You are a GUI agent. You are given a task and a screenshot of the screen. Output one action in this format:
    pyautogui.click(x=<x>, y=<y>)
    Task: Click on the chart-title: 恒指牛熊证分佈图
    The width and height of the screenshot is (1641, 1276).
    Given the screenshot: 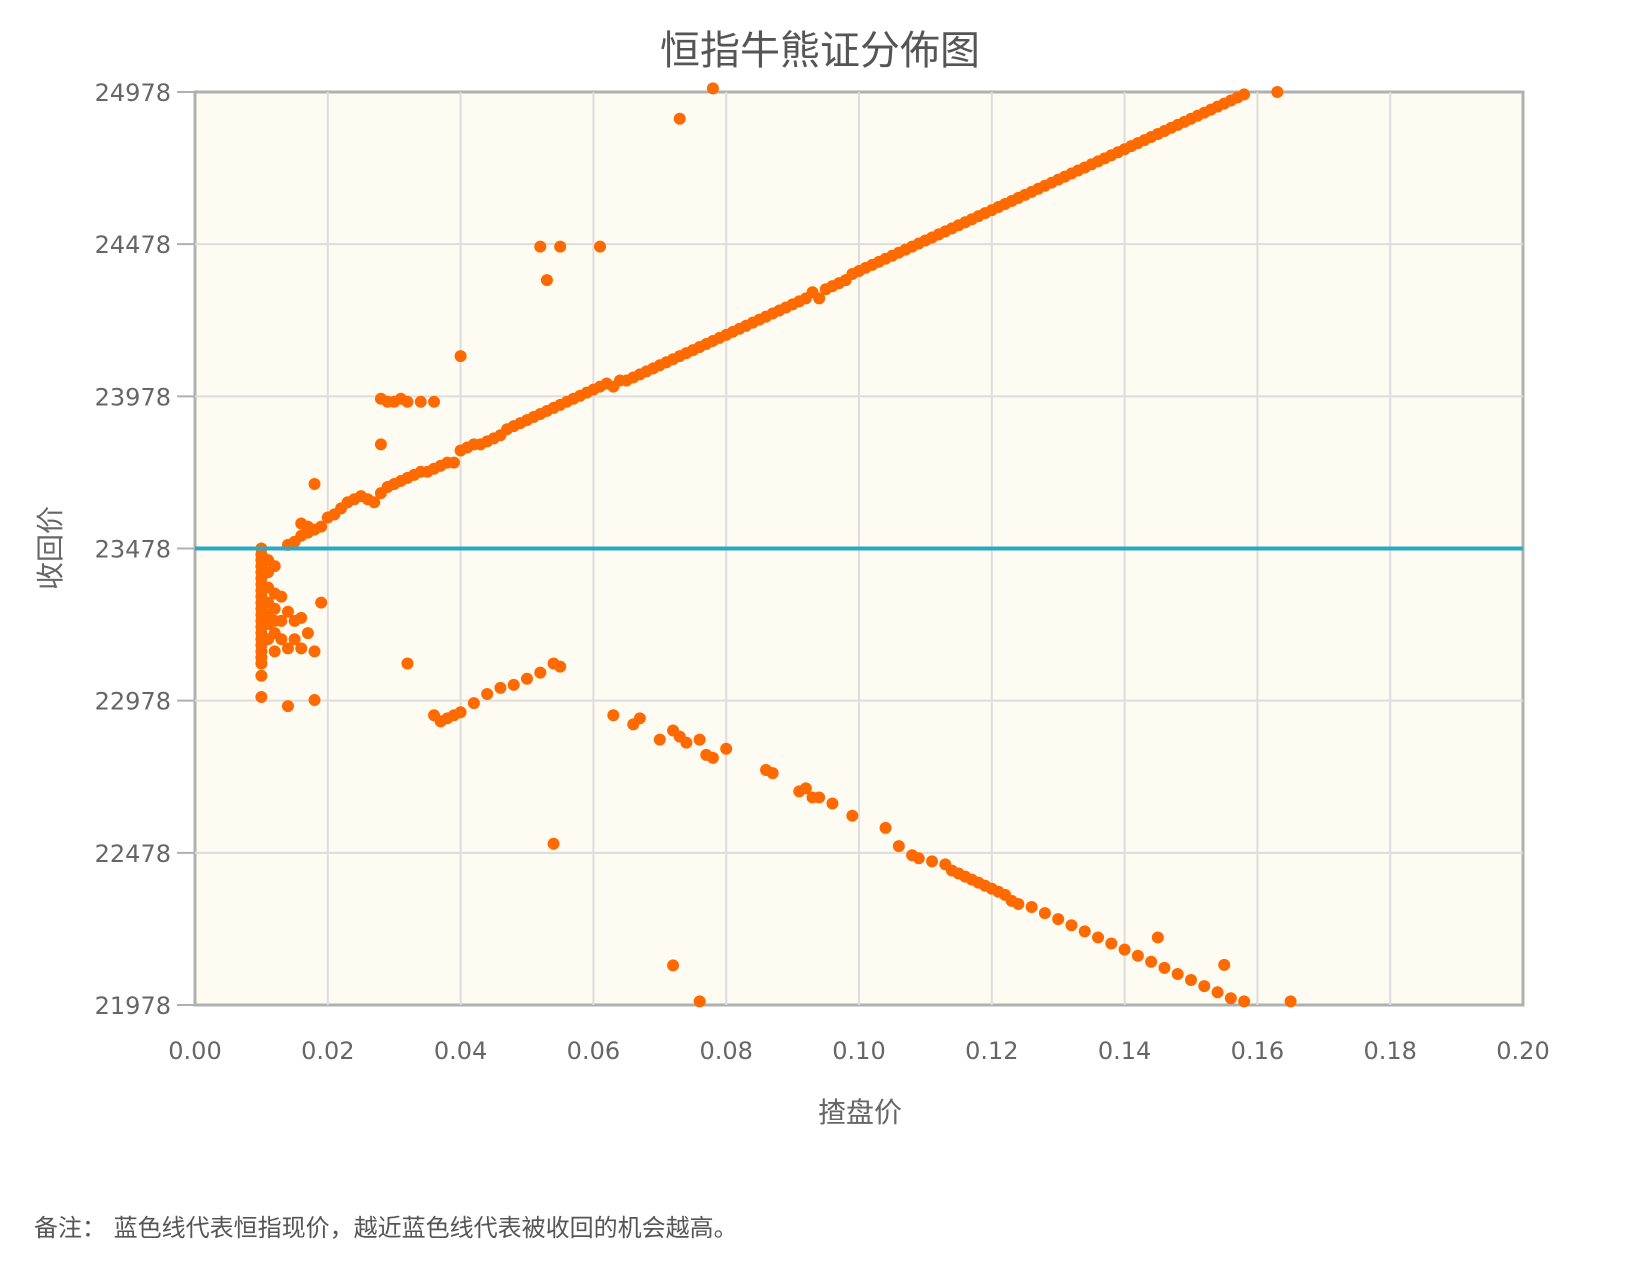 What is the action you would take?
    pyautogui.click(x=820, y=51)
    